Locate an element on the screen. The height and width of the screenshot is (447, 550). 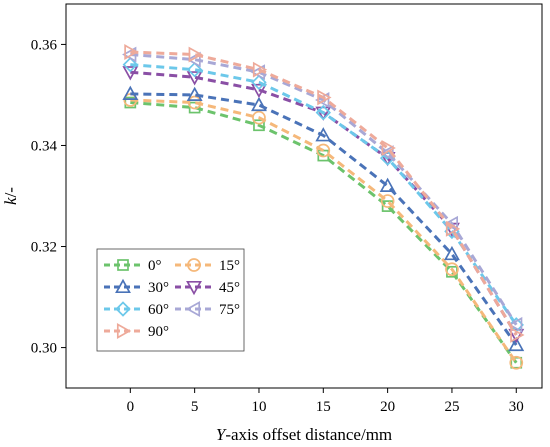
legend-item: 30° is located at coordinates (136, 287).